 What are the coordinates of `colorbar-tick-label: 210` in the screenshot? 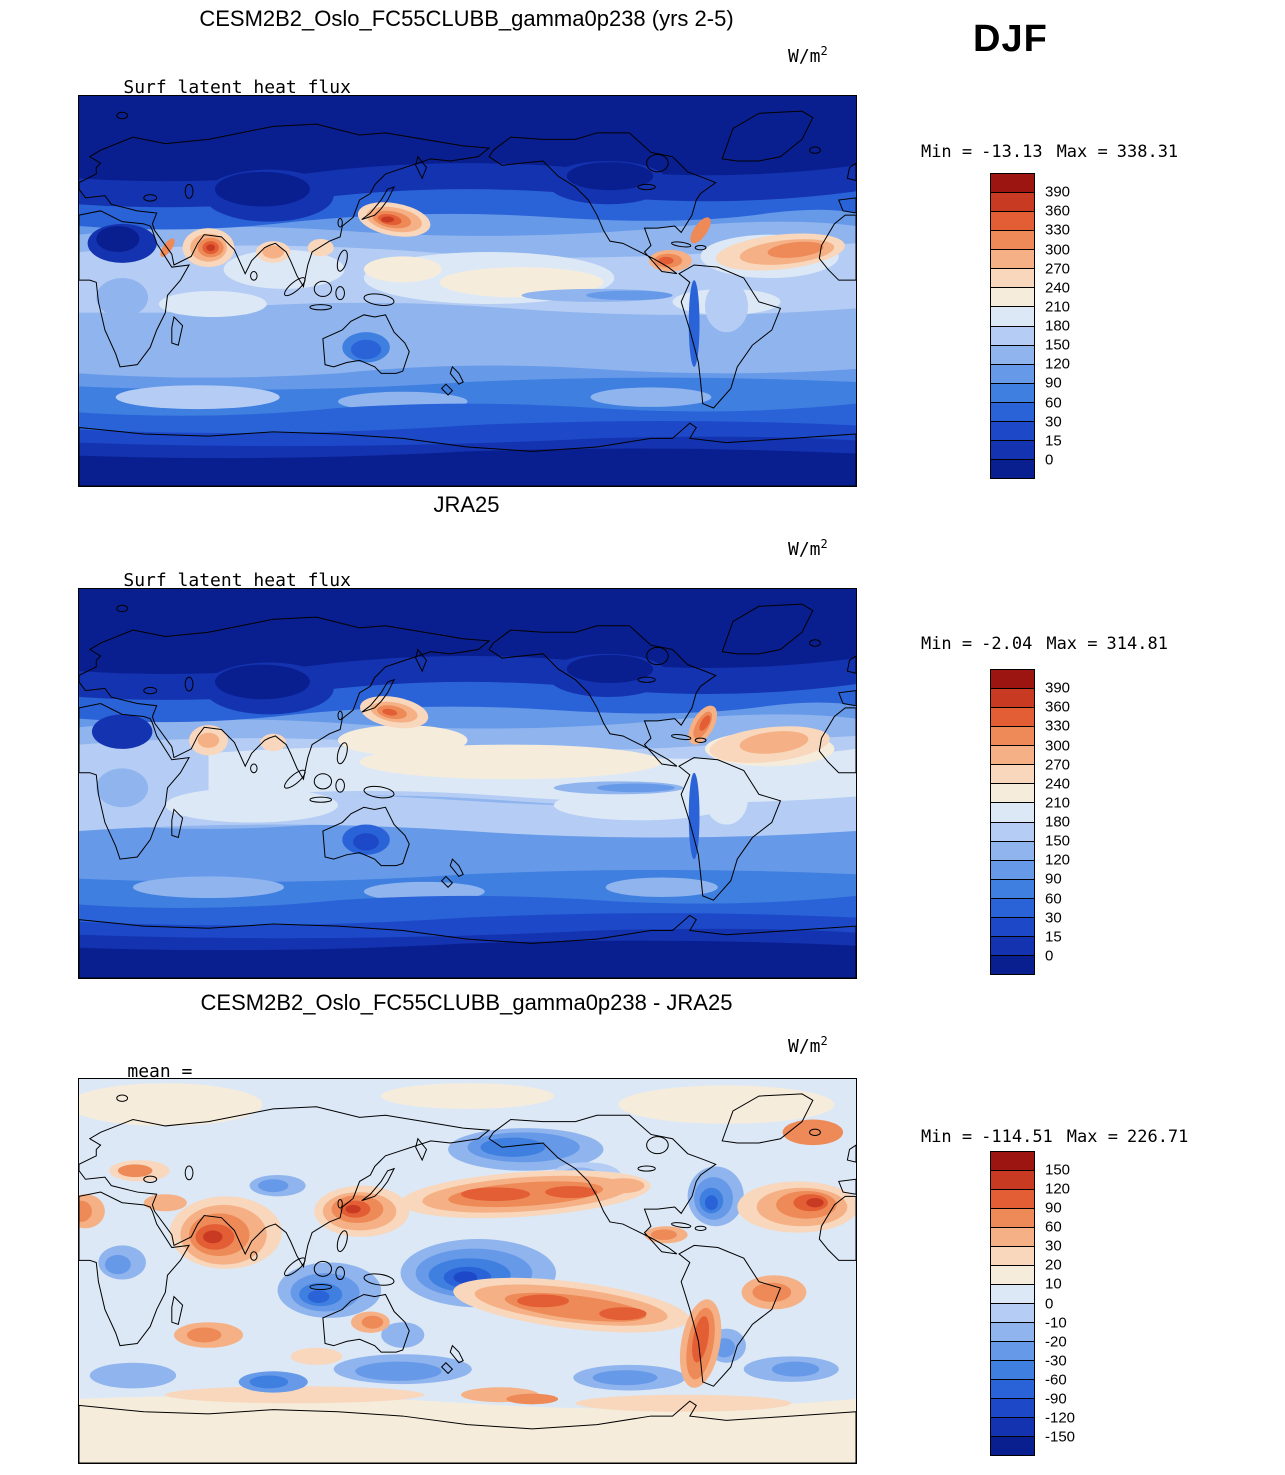 It's located at (1058, 803).